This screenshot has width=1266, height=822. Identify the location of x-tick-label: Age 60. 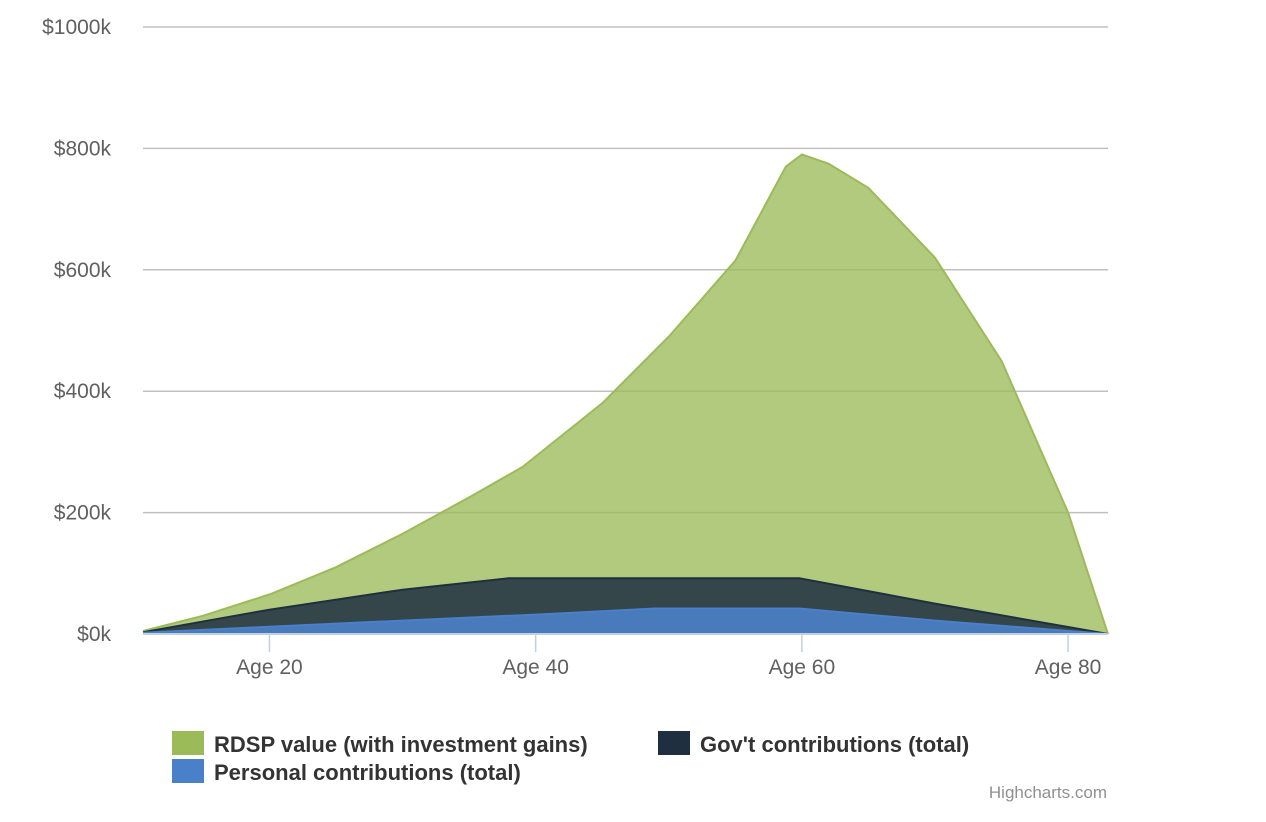
(802, 667).